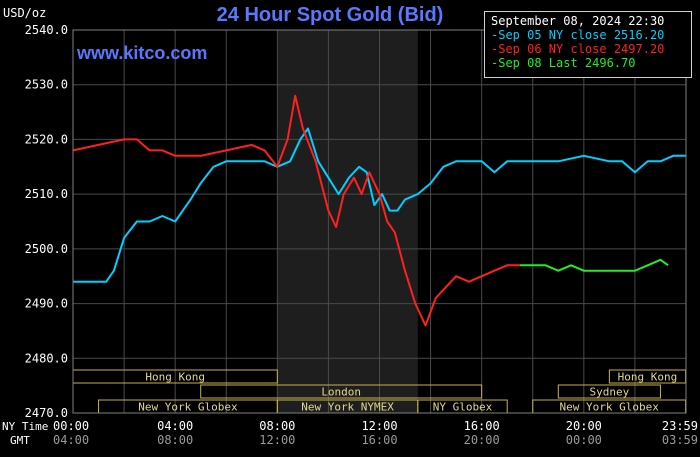 The width and height of the screenshot is (700, 457). Describe the element at coordinates (277, 440) in the screenshot. I see `x-tick-gmt: 12:00` at that location.